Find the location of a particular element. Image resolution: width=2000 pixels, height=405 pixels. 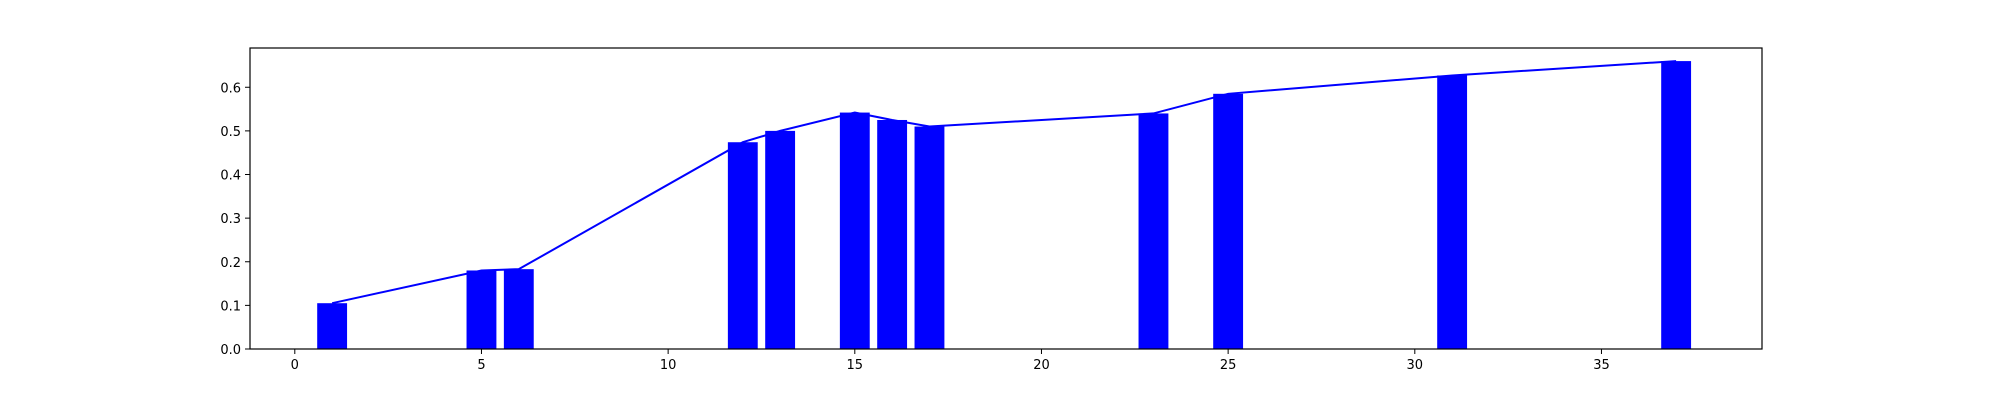

x-tick-label-25: 25 is located at coordinates (1228, 365).